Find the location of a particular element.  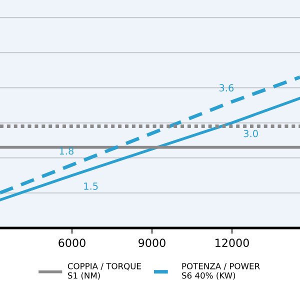

data-label: 3.0 is located at coordinates (251, 134).